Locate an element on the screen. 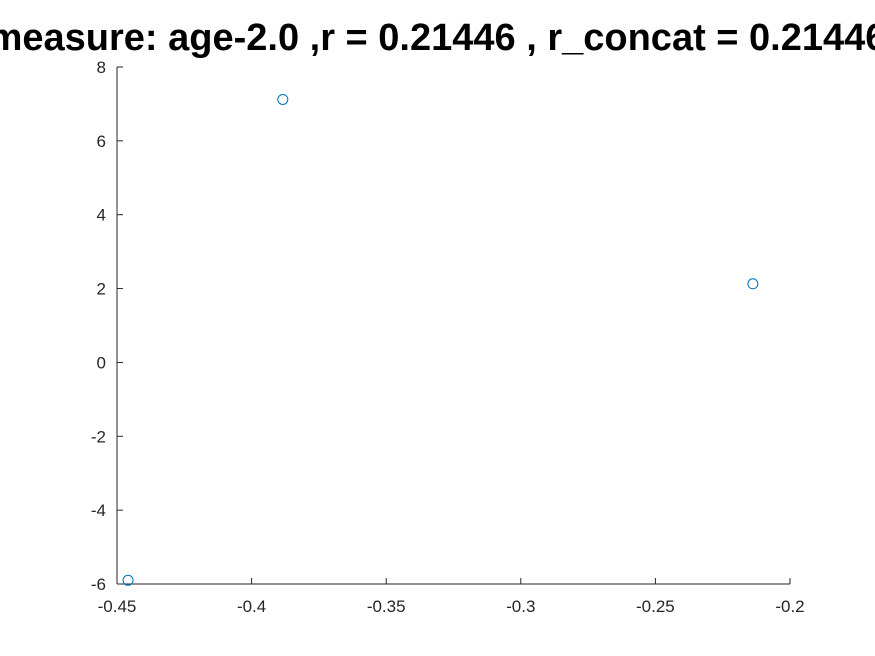 The width and height of the screenshot is (875, 656). x-tick-label: -0.25 is located at coordinates (655, 606).